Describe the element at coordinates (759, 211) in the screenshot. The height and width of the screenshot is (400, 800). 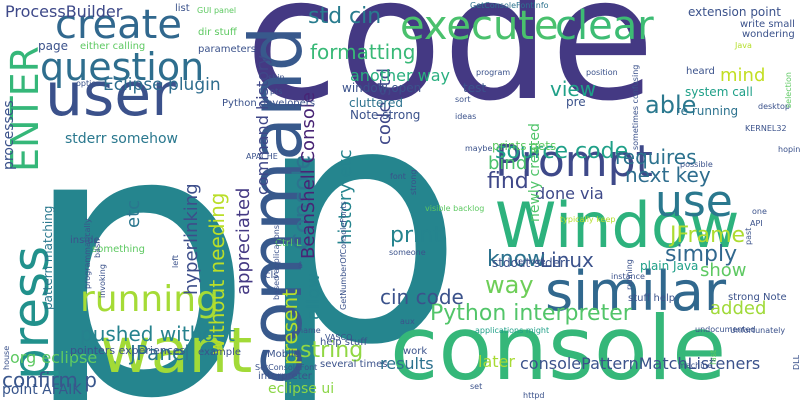
I see `cloud-word: one` at that location.